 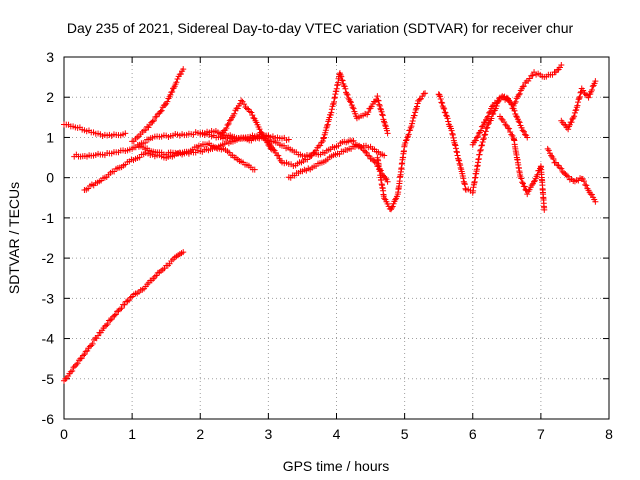 What do you see at coordinates (405, 434) in the screenshot?
I see `x-tick-label: 5` at bounding box center [405, 434].